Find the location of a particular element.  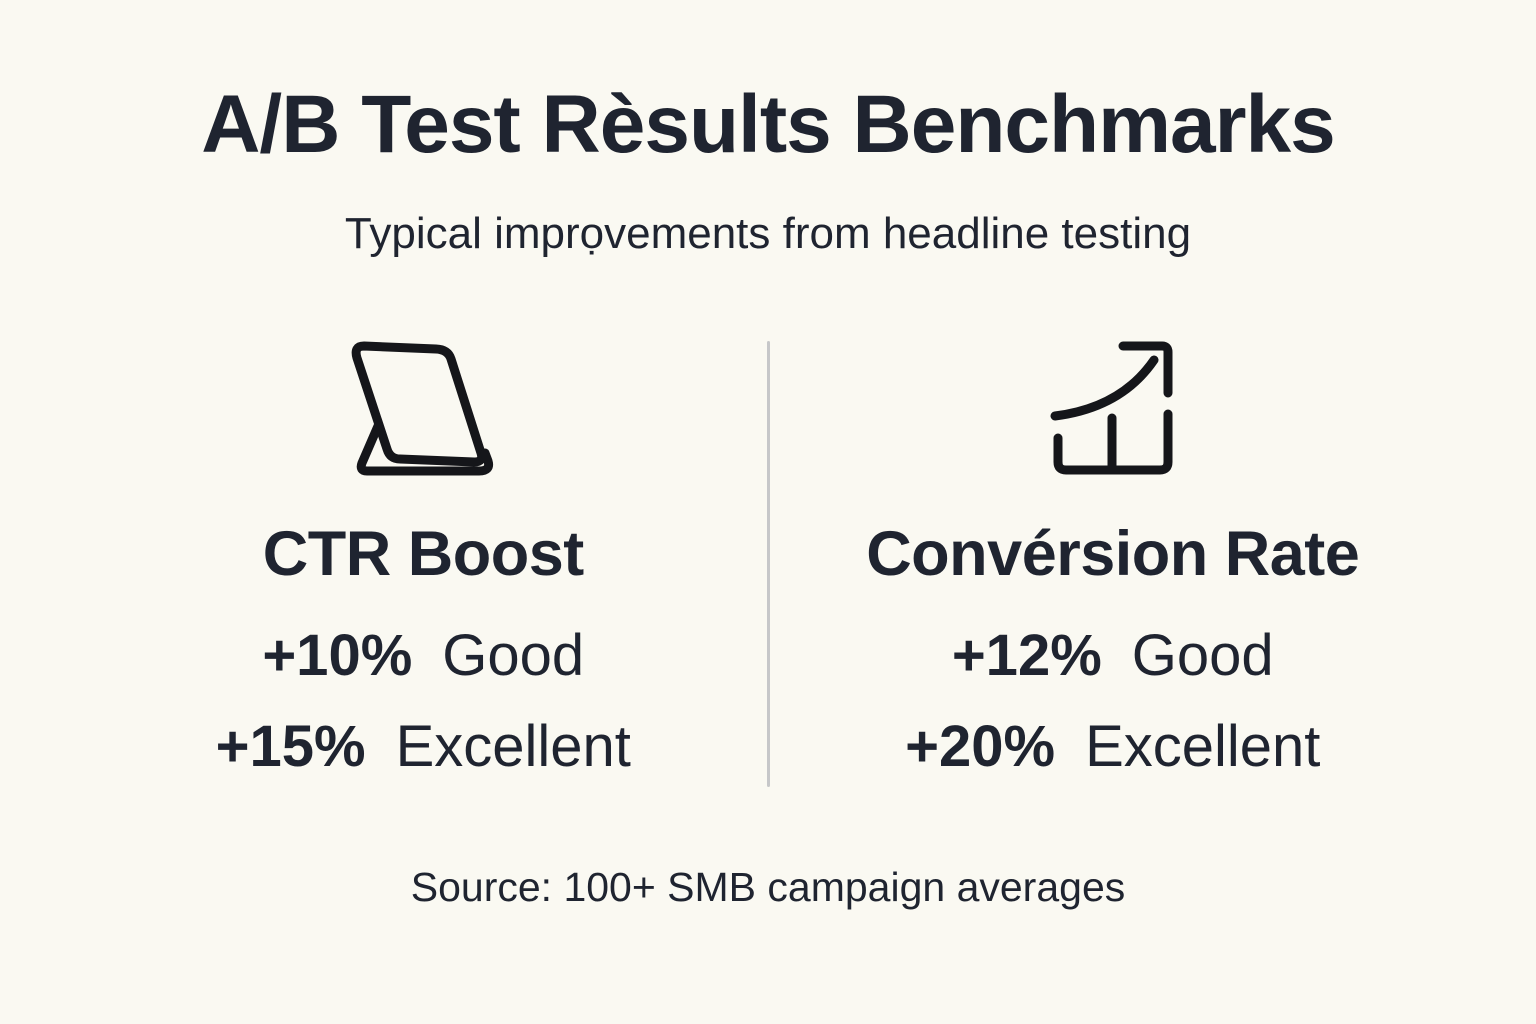

stat-value: +12% is located at coordinates (1026, 655).